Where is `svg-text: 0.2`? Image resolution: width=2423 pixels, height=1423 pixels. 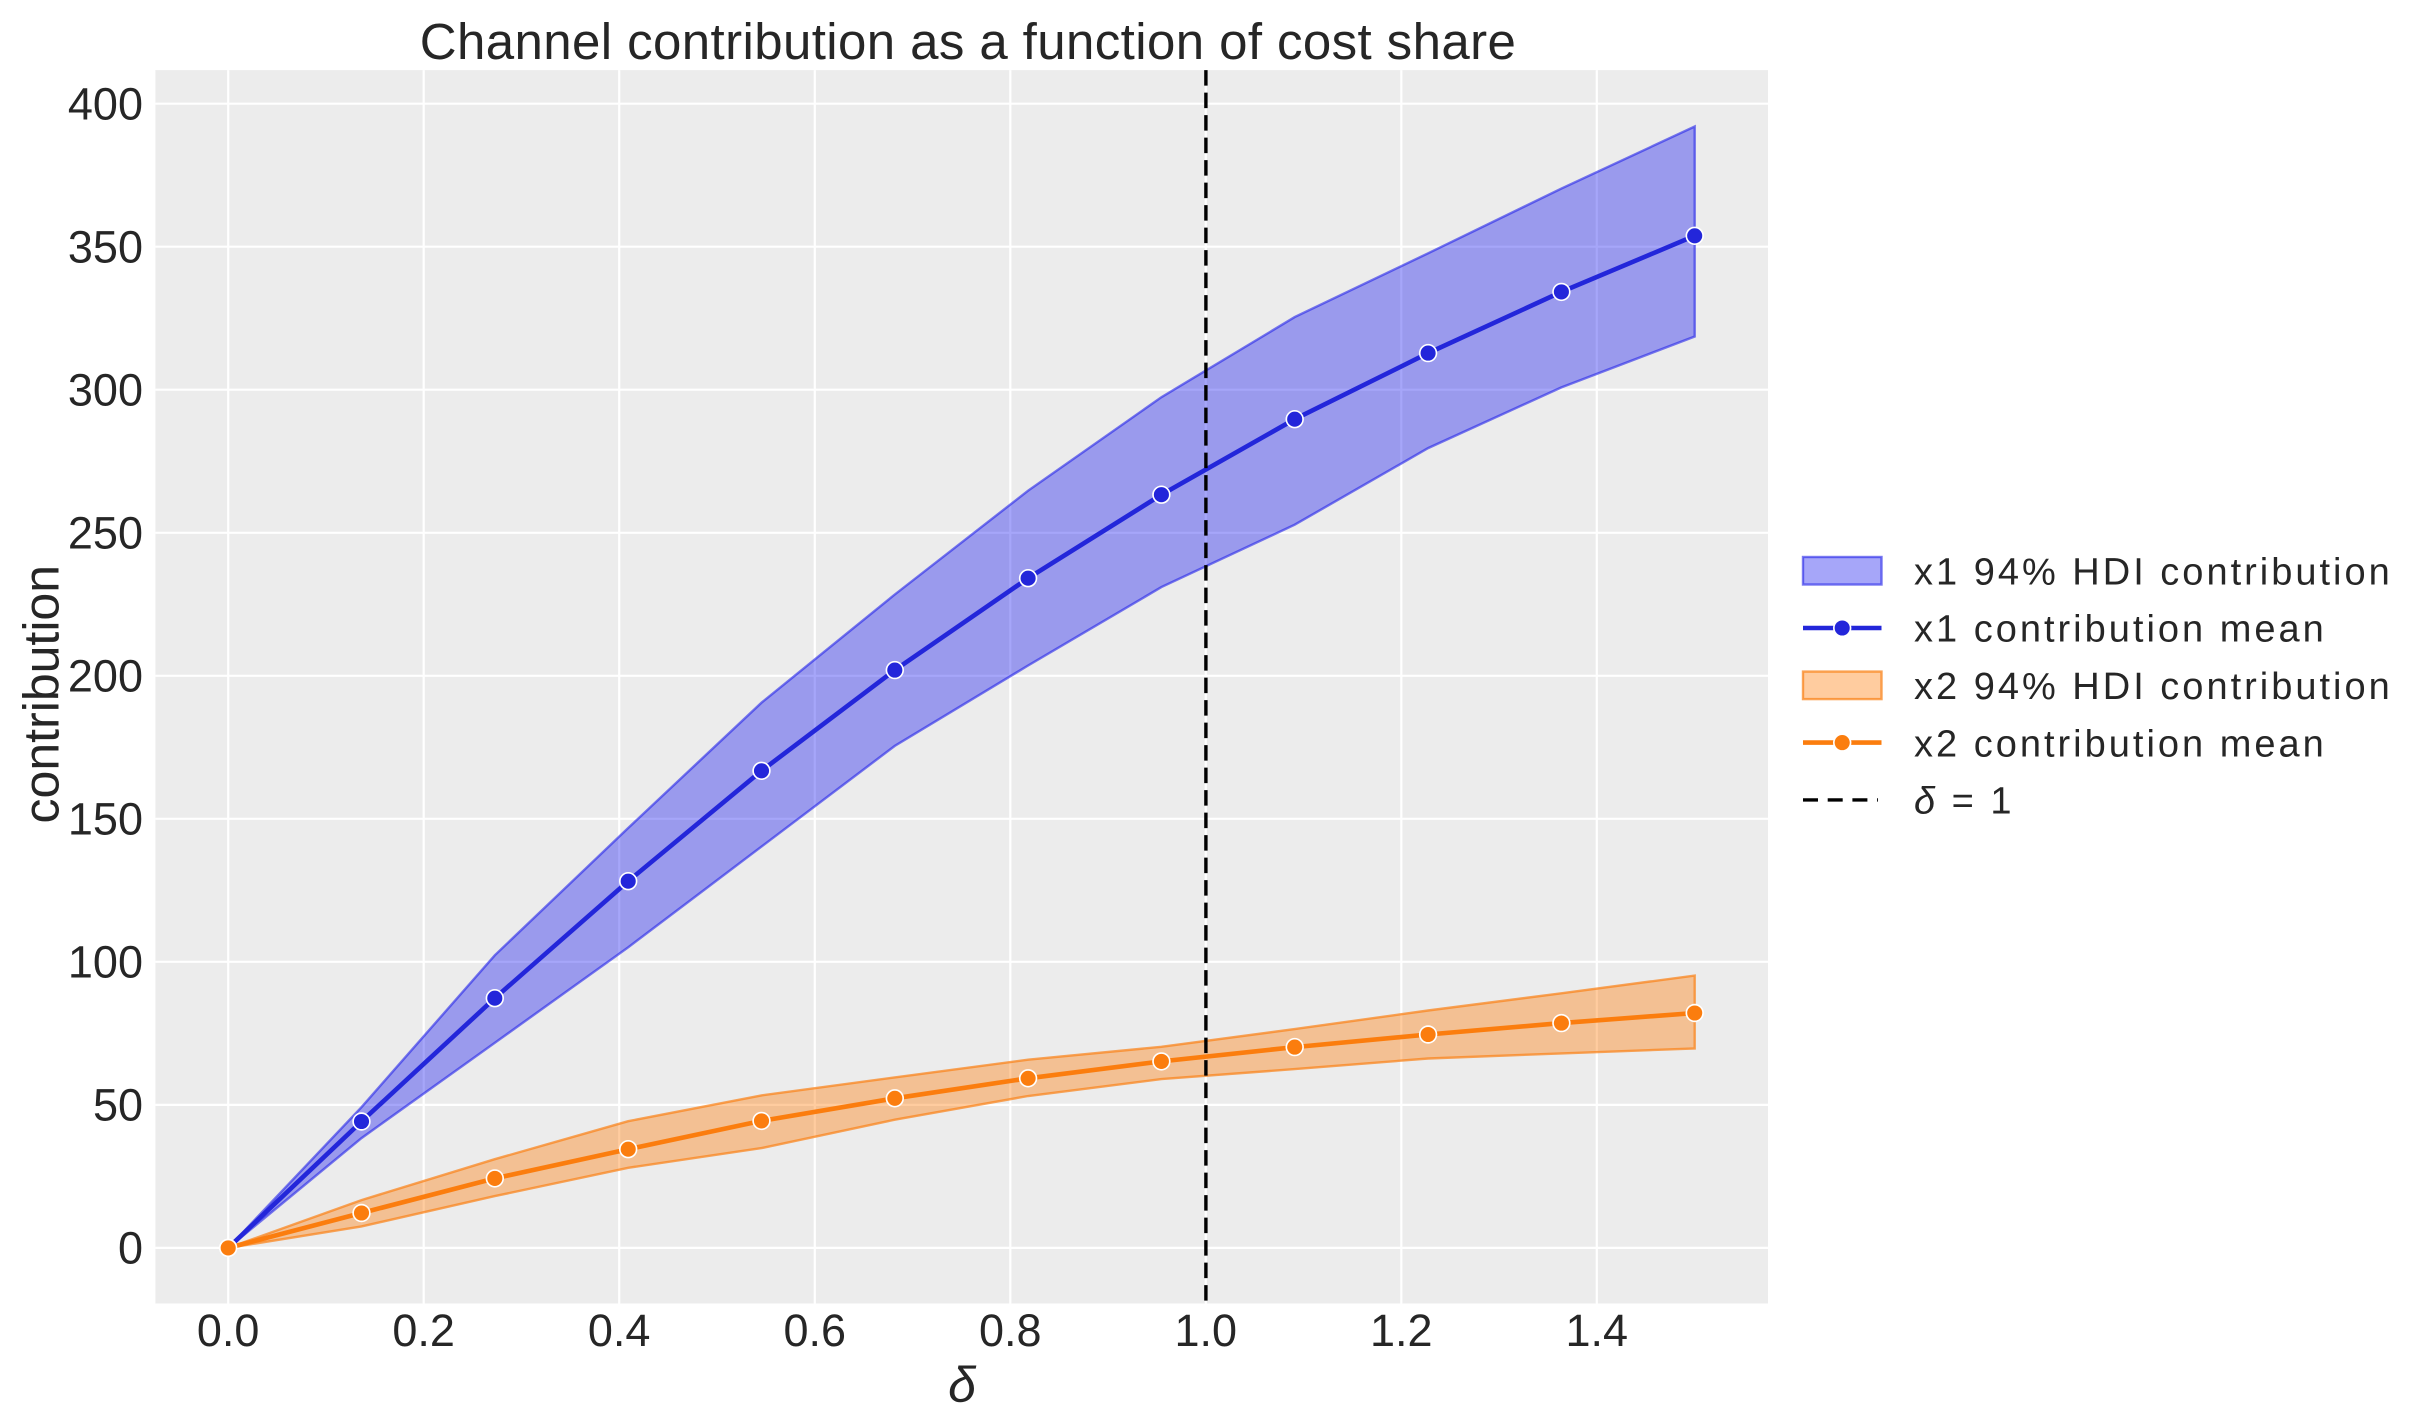
svg-text: 0.2 is located at coordinates (423, 1330).